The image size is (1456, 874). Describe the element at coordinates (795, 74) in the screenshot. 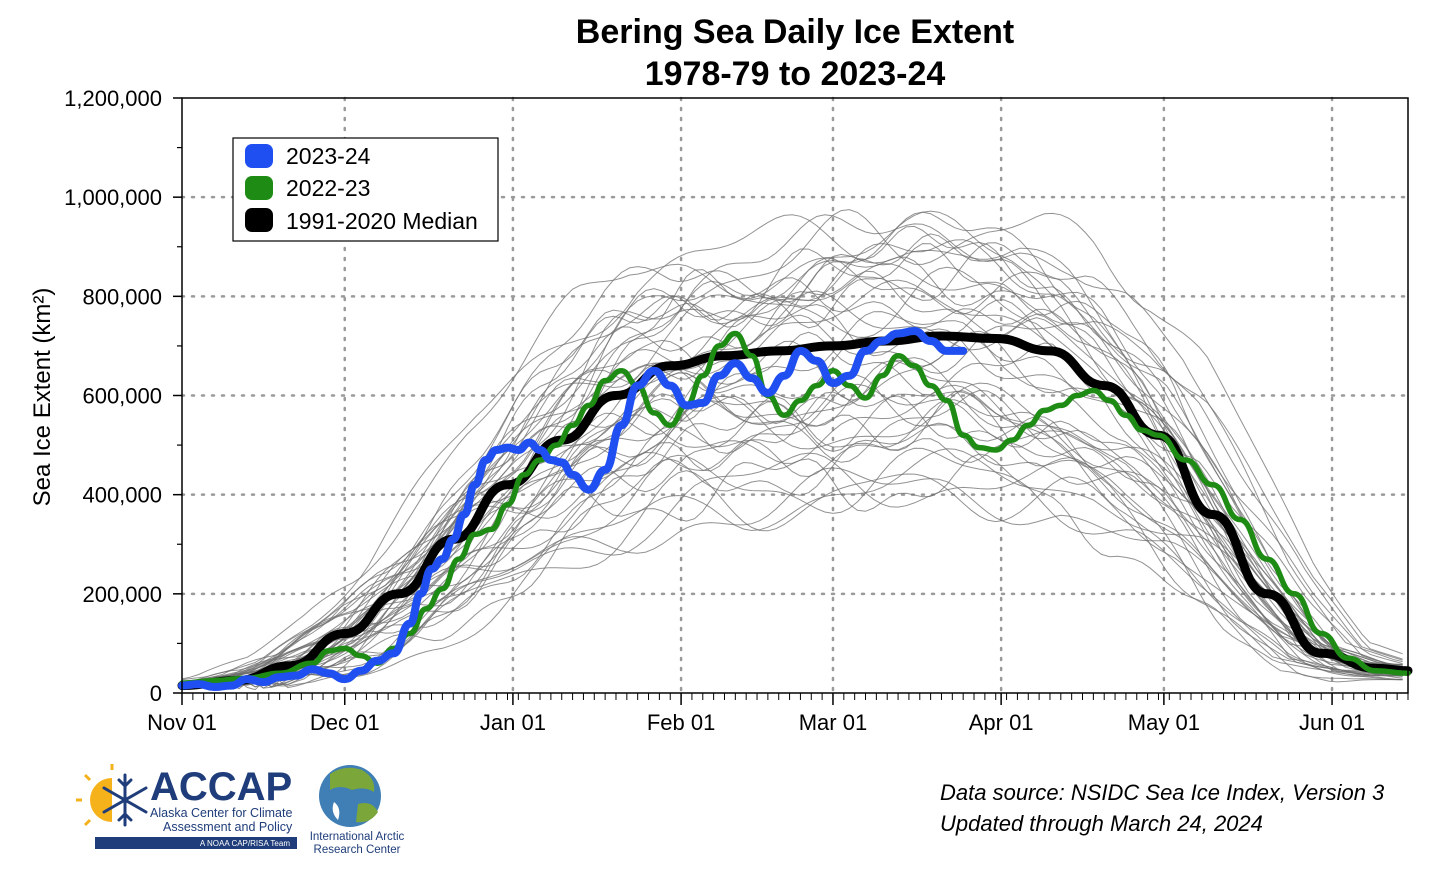

I see `title-line-2: 1978-79 to 2023-24` at that location.